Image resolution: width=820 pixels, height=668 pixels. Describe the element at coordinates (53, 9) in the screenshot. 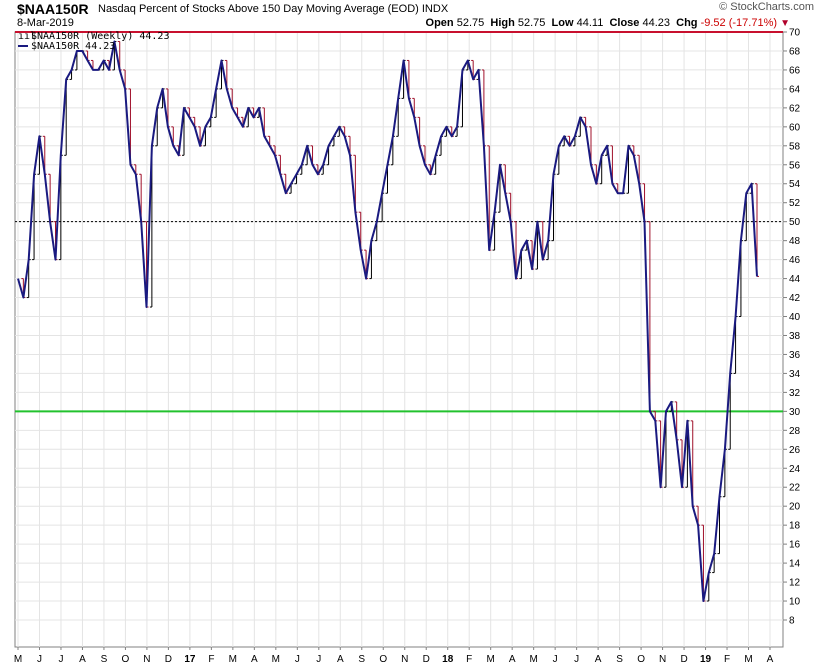

I see `symbol-title: $NAA150R` at that location.